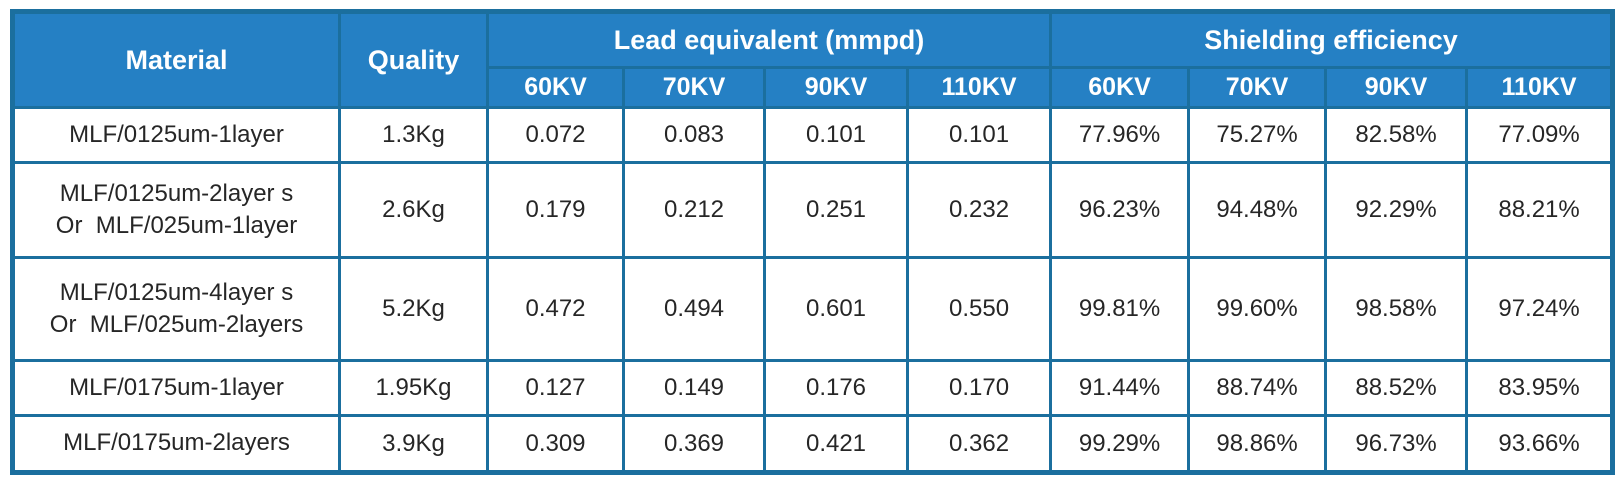 The height and width of the screenshot is (488, 1620). I want to click on quality-cell: 5.2Kg, so click(413, 309).